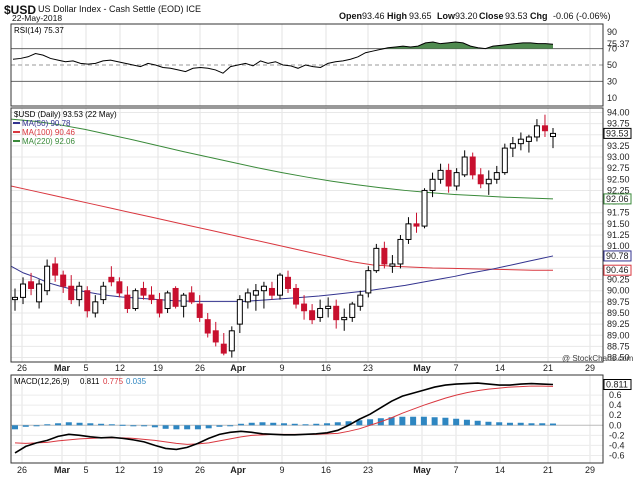  I want to click on price-xtick: 29, so click(590, 368).